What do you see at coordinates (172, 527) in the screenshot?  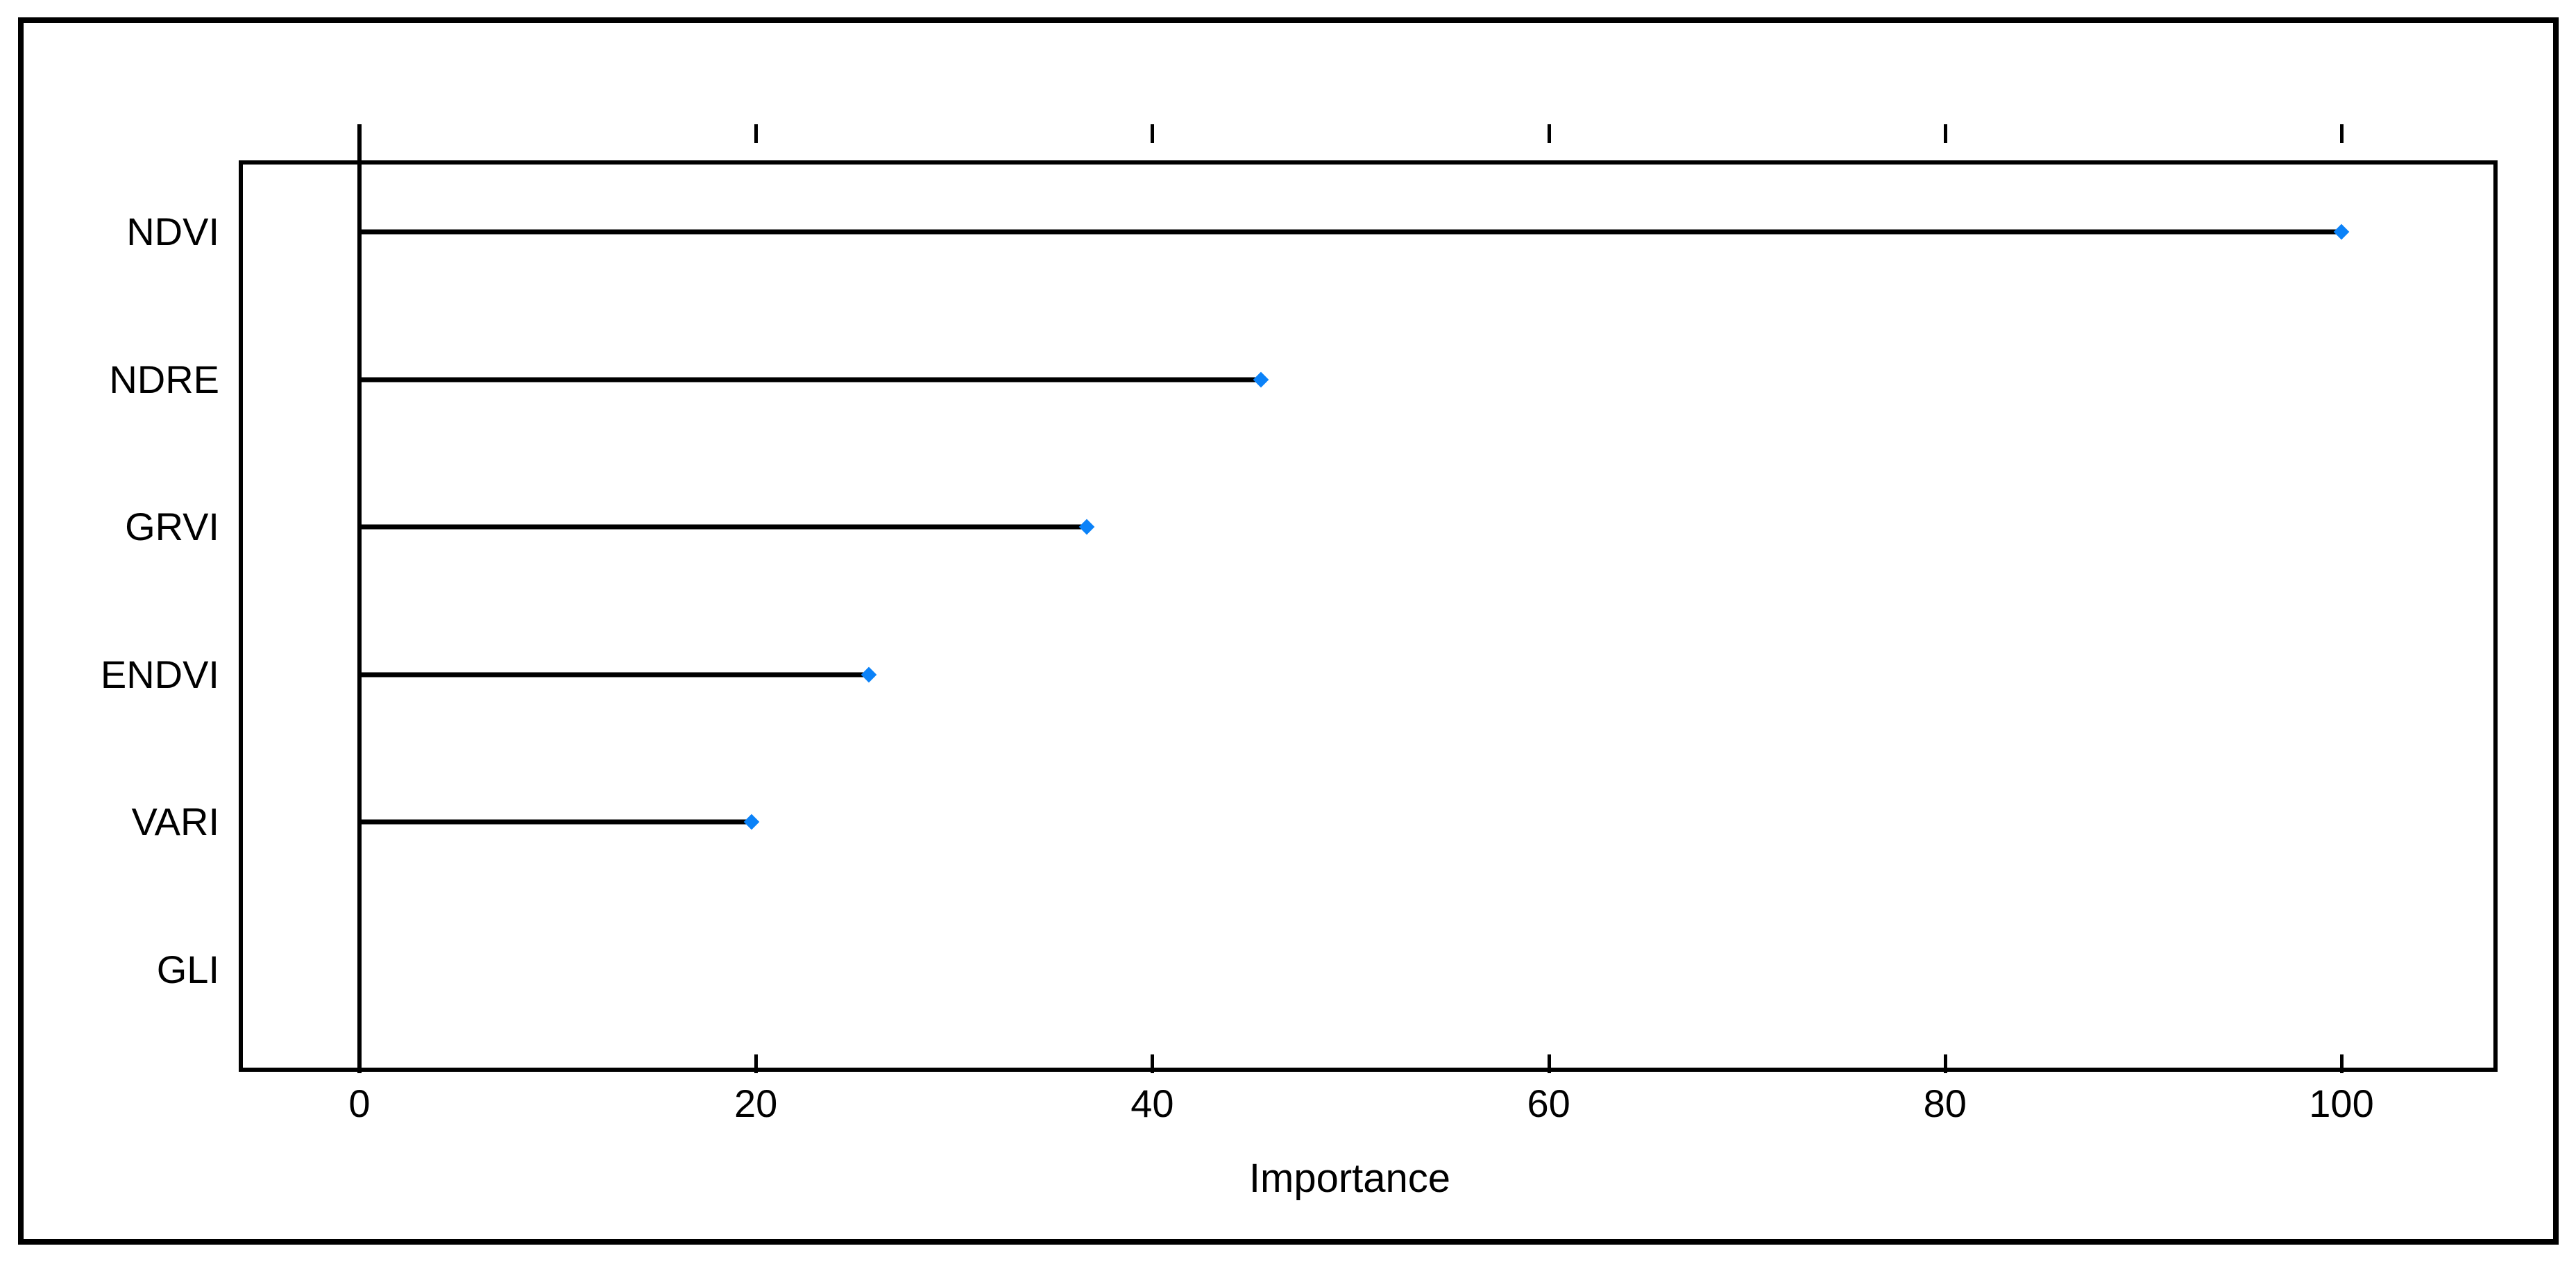 I see `y-axis-category-label: GRVI` at bounding box center [172, 527].